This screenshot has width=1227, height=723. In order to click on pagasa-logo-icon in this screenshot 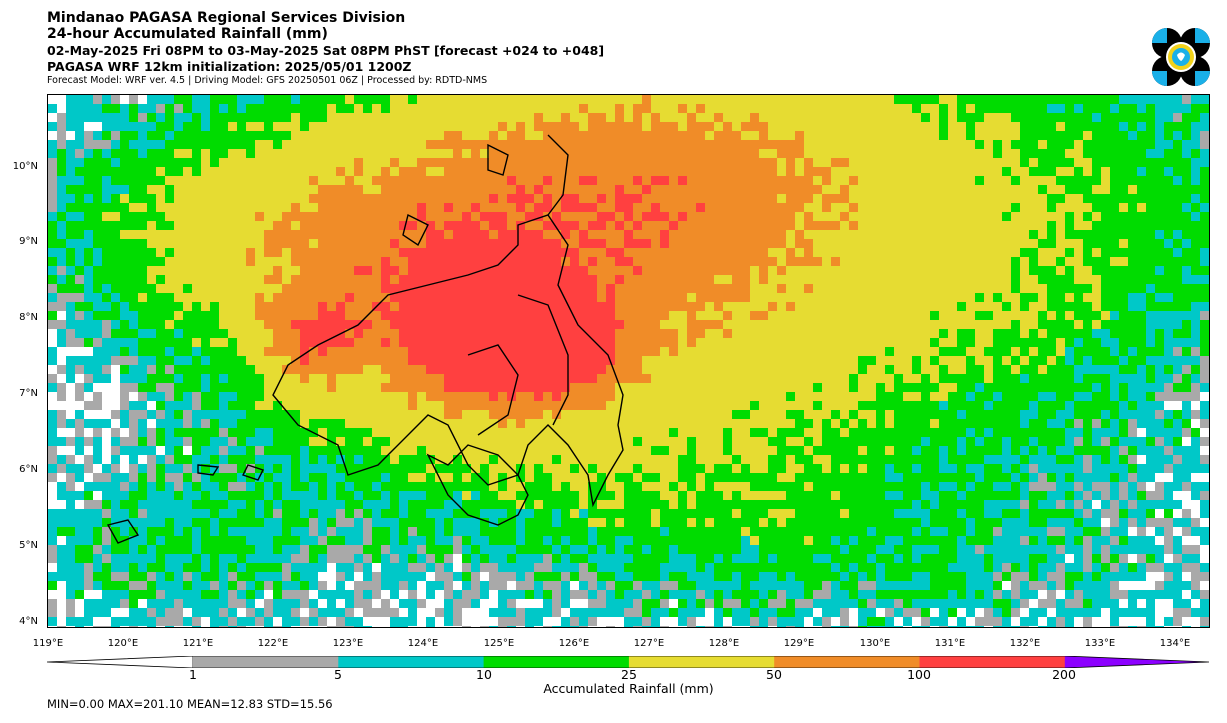, I will do `click(1181, 57)`.